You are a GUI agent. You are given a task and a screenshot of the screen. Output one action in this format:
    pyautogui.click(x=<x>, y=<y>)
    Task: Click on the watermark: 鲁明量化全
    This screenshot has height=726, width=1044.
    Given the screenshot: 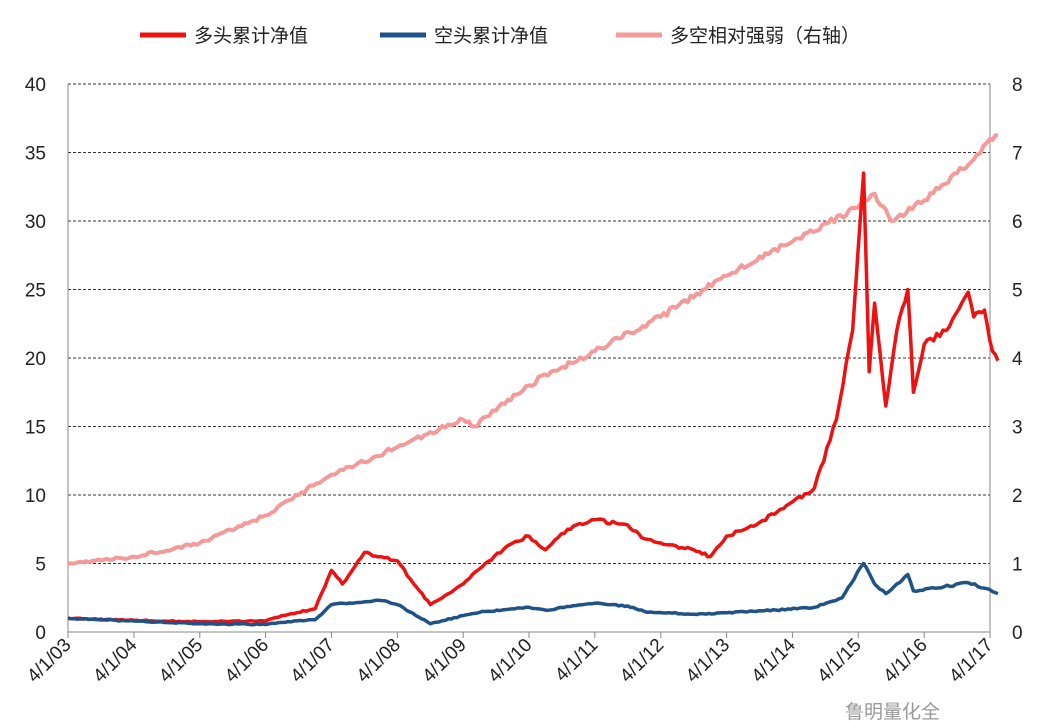 What is the action you would take?
    pyautogui.click(x=892, y=712)
    